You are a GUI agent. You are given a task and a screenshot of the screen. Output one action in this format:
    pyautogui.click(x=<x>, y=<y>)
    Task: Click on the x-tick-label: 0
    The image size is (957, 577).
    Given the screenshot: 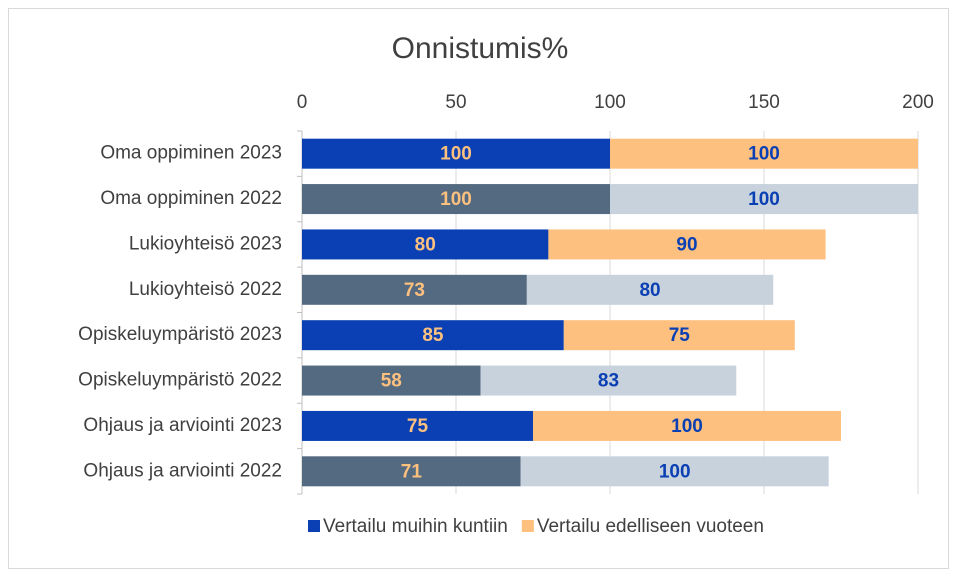 What is the action you would take?
    pyautogui.click(x=302, y=102)
    